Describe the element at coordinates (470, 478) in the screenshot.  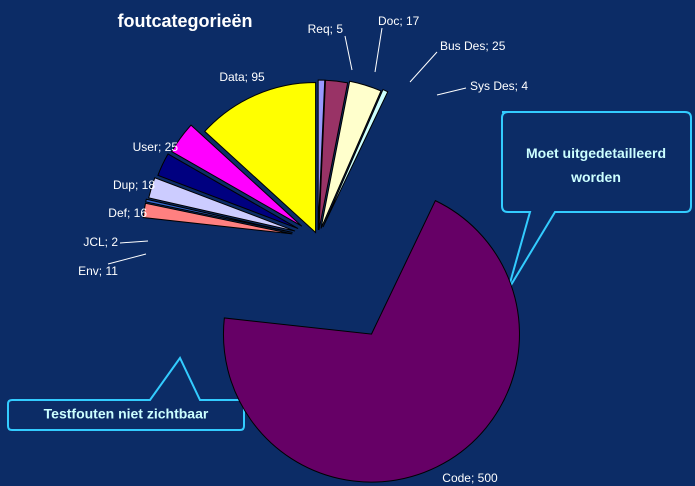
I see `data-label: Code; 500` at that location.